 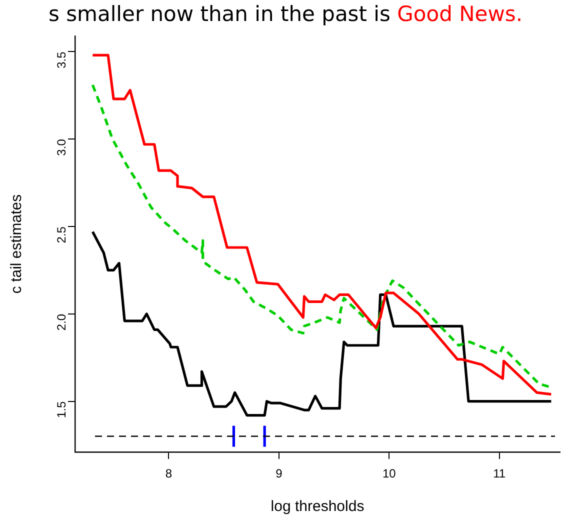 I want to click on y-tick-label: 3.0, so click(x=61, y=147).